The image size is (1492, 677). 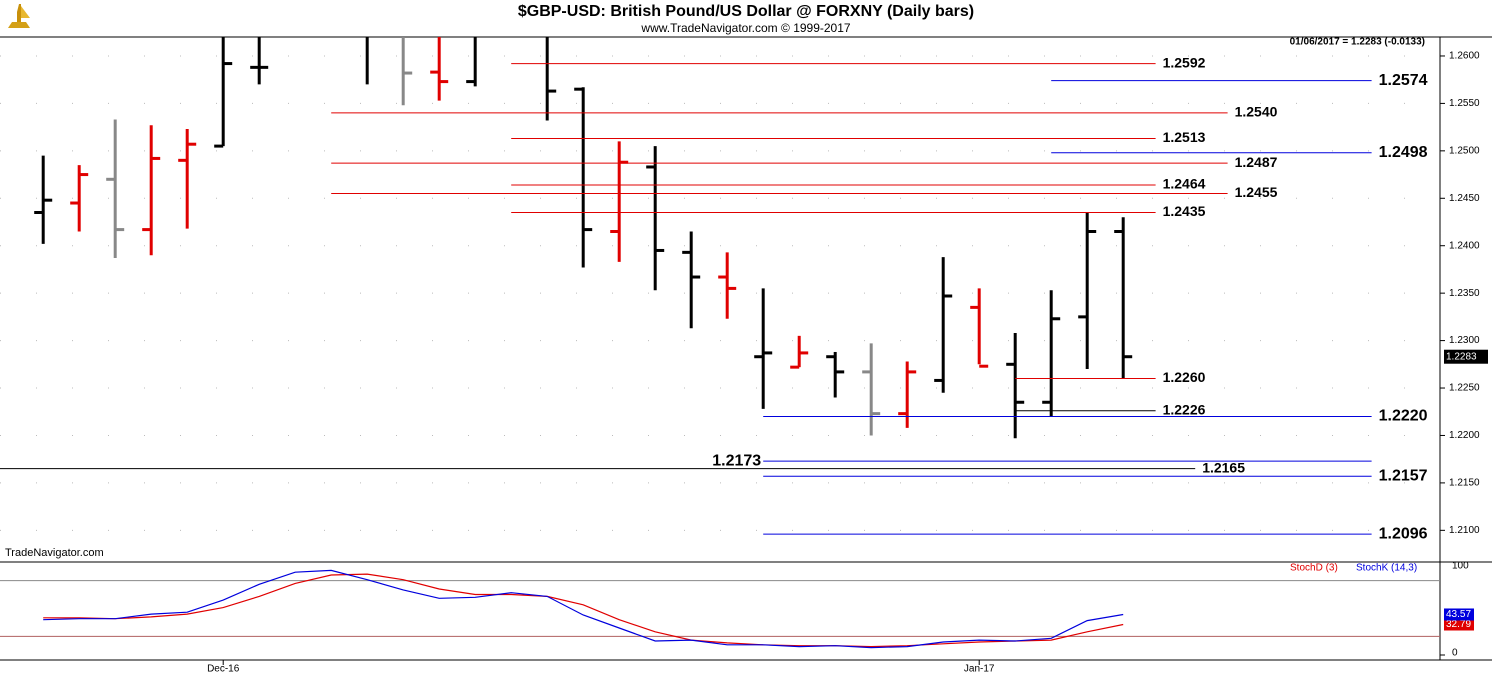 I want to click on last-value-label: 32.79, so click(x=1458, y=624).